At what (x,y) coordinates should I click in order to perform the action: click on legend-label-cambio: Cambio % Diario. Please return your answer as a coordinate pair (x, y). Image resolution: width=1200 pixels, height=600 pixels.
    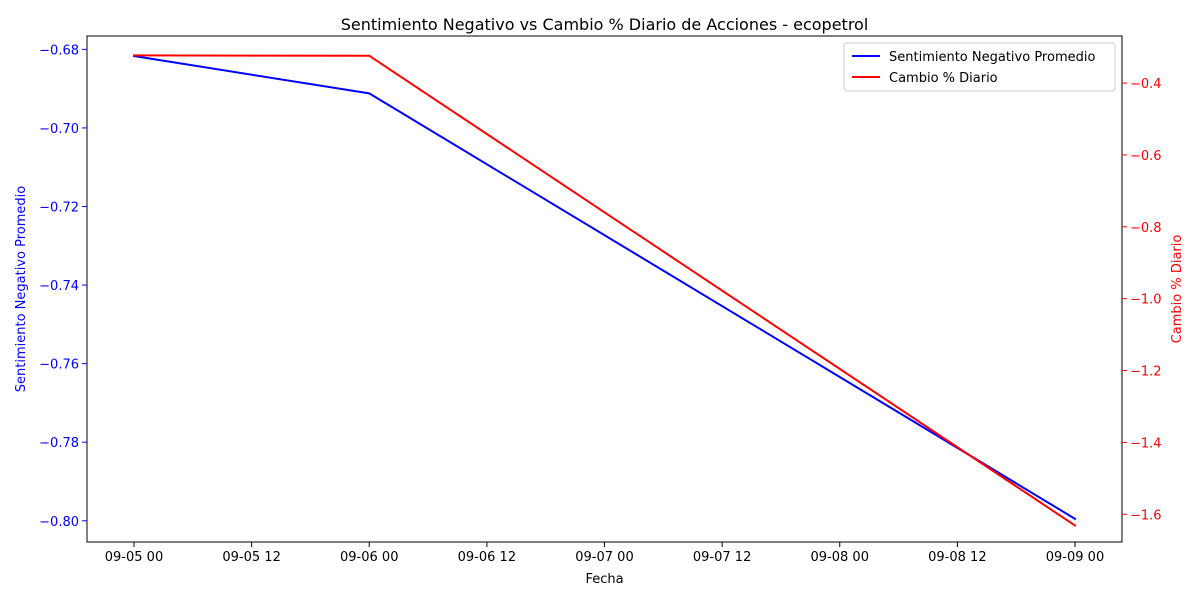
    Looking at the image, I should click on (943, 78).